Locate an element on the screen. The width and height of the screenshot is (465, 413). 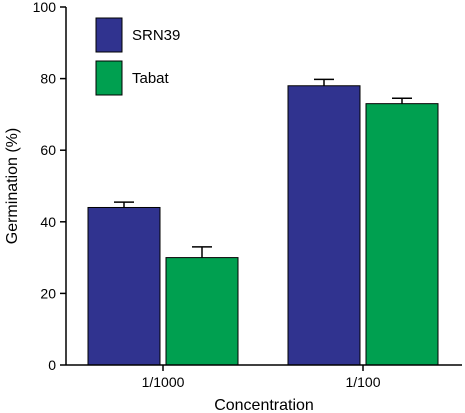
y-tick-label-80: 80 is located at coordinates (48, 79).